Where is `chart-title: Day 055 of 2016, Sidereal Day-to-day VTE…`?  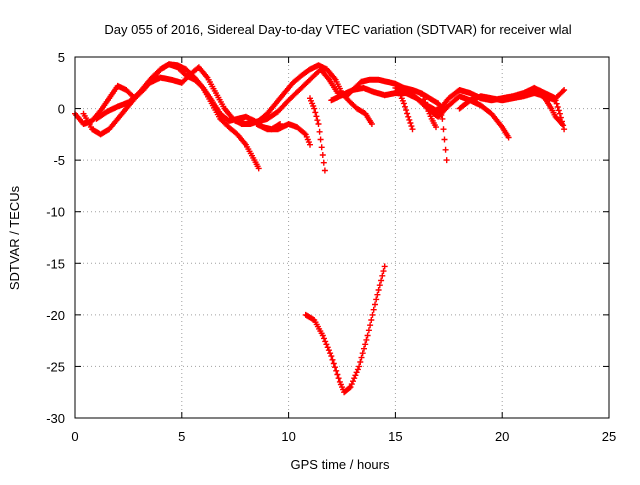
chart-title: Day 055 of 2016, Sidereal Day-to-day VTE… is located at coordinates (337, 29).